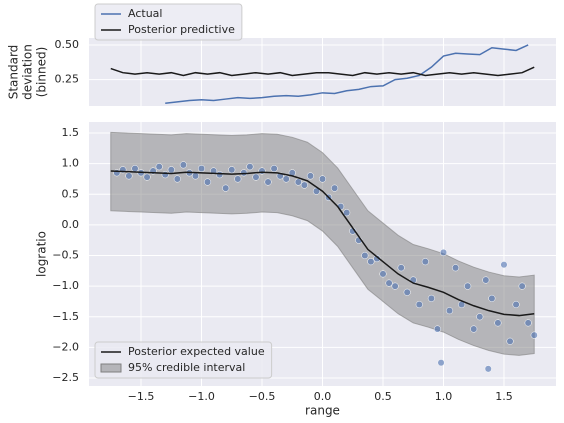 This screenshot has width=564, height=423. What do you see at coordinates (65, 346) in the screenshot?
I see `y-tick-label: −2.0` at bounding box center [65, 346].